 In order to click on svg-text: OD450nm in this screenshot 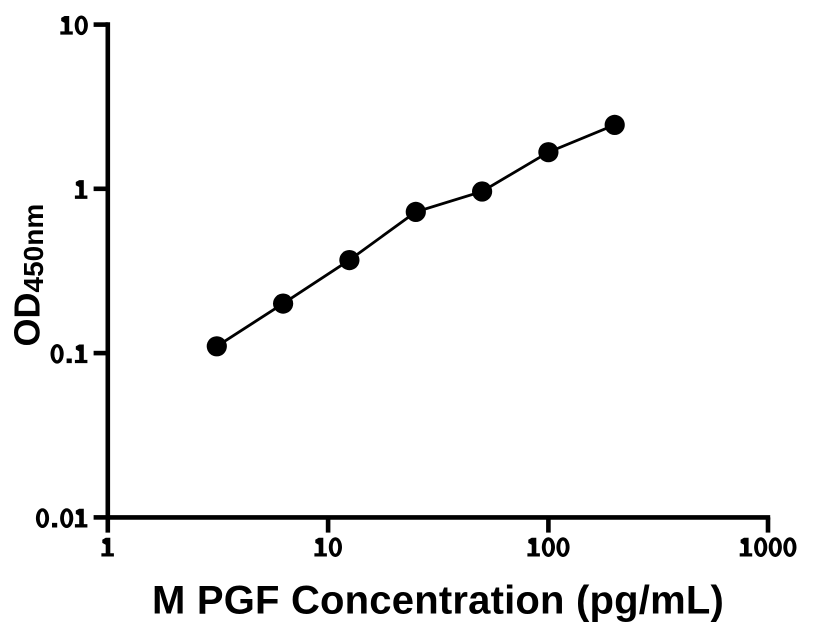, I will do `click(28, 275)`.